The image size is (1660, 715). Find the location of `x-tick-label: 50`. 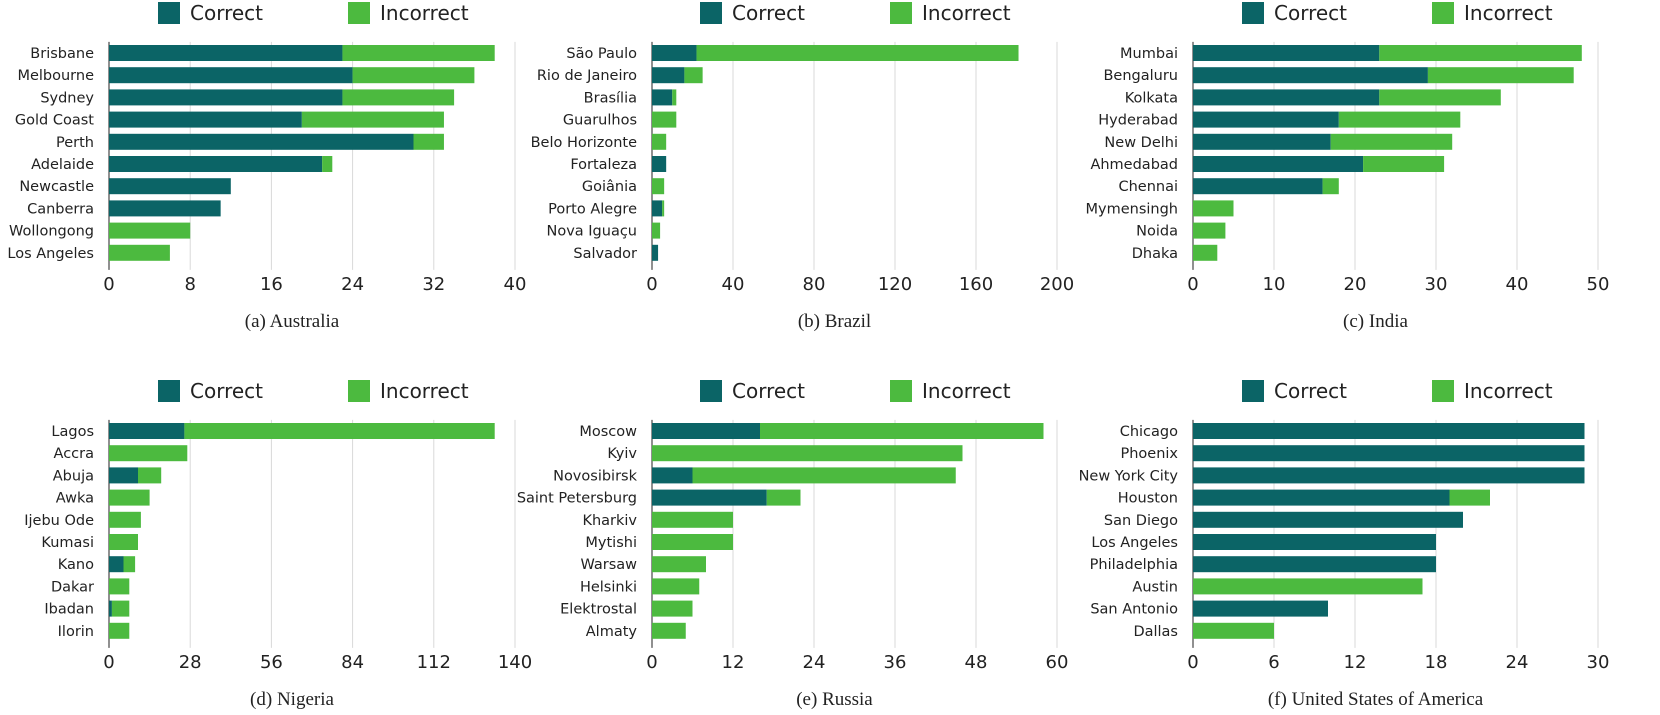

x-tick-label: 50 is located at coordinates (1598, 284).